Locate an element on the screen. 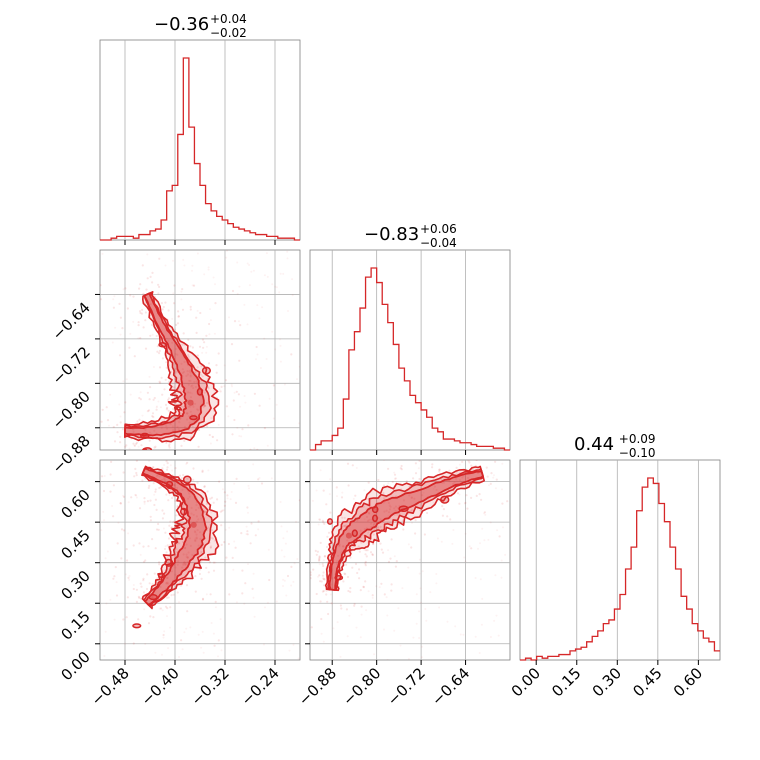 This screenshot has height=760, width=760. density-contour-outer is located at coordinates (172, 367).